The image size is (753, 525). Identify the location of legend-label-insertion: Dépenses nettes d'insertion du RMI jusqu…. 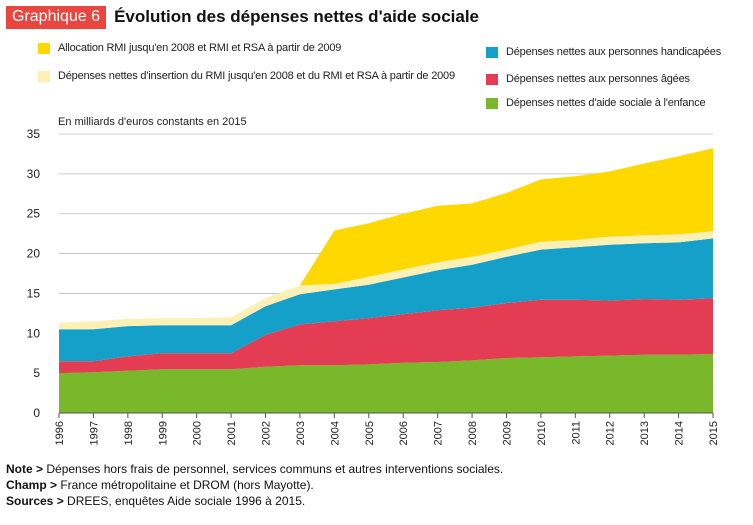
(256, 76).